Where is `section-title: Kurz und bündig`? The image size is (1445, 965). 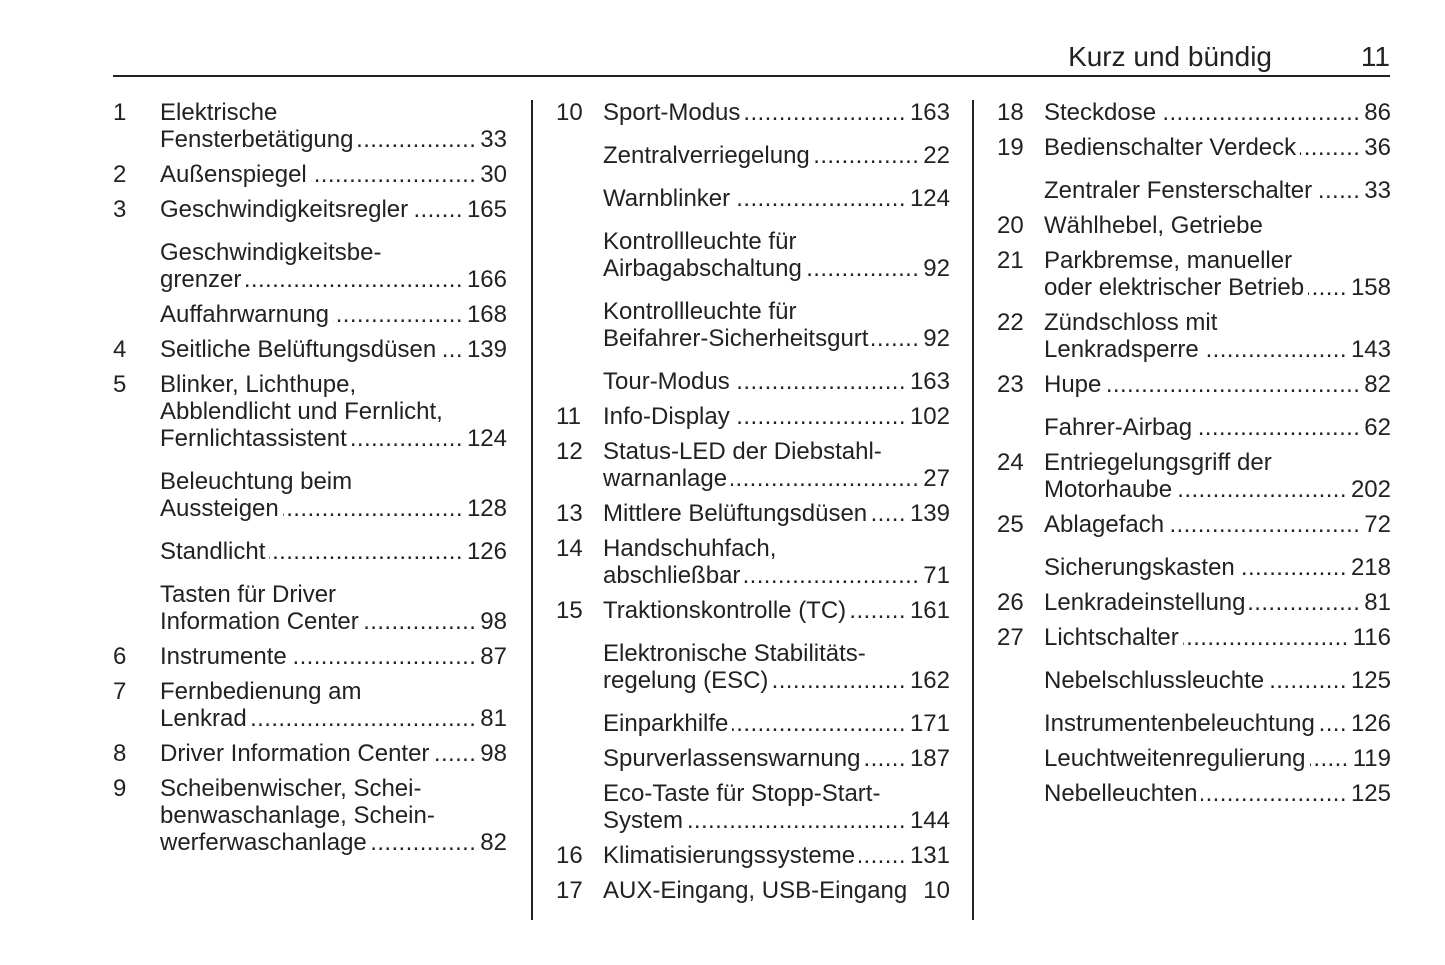
section-title: Kurz und bündig is located at coordinates (1170, 56).